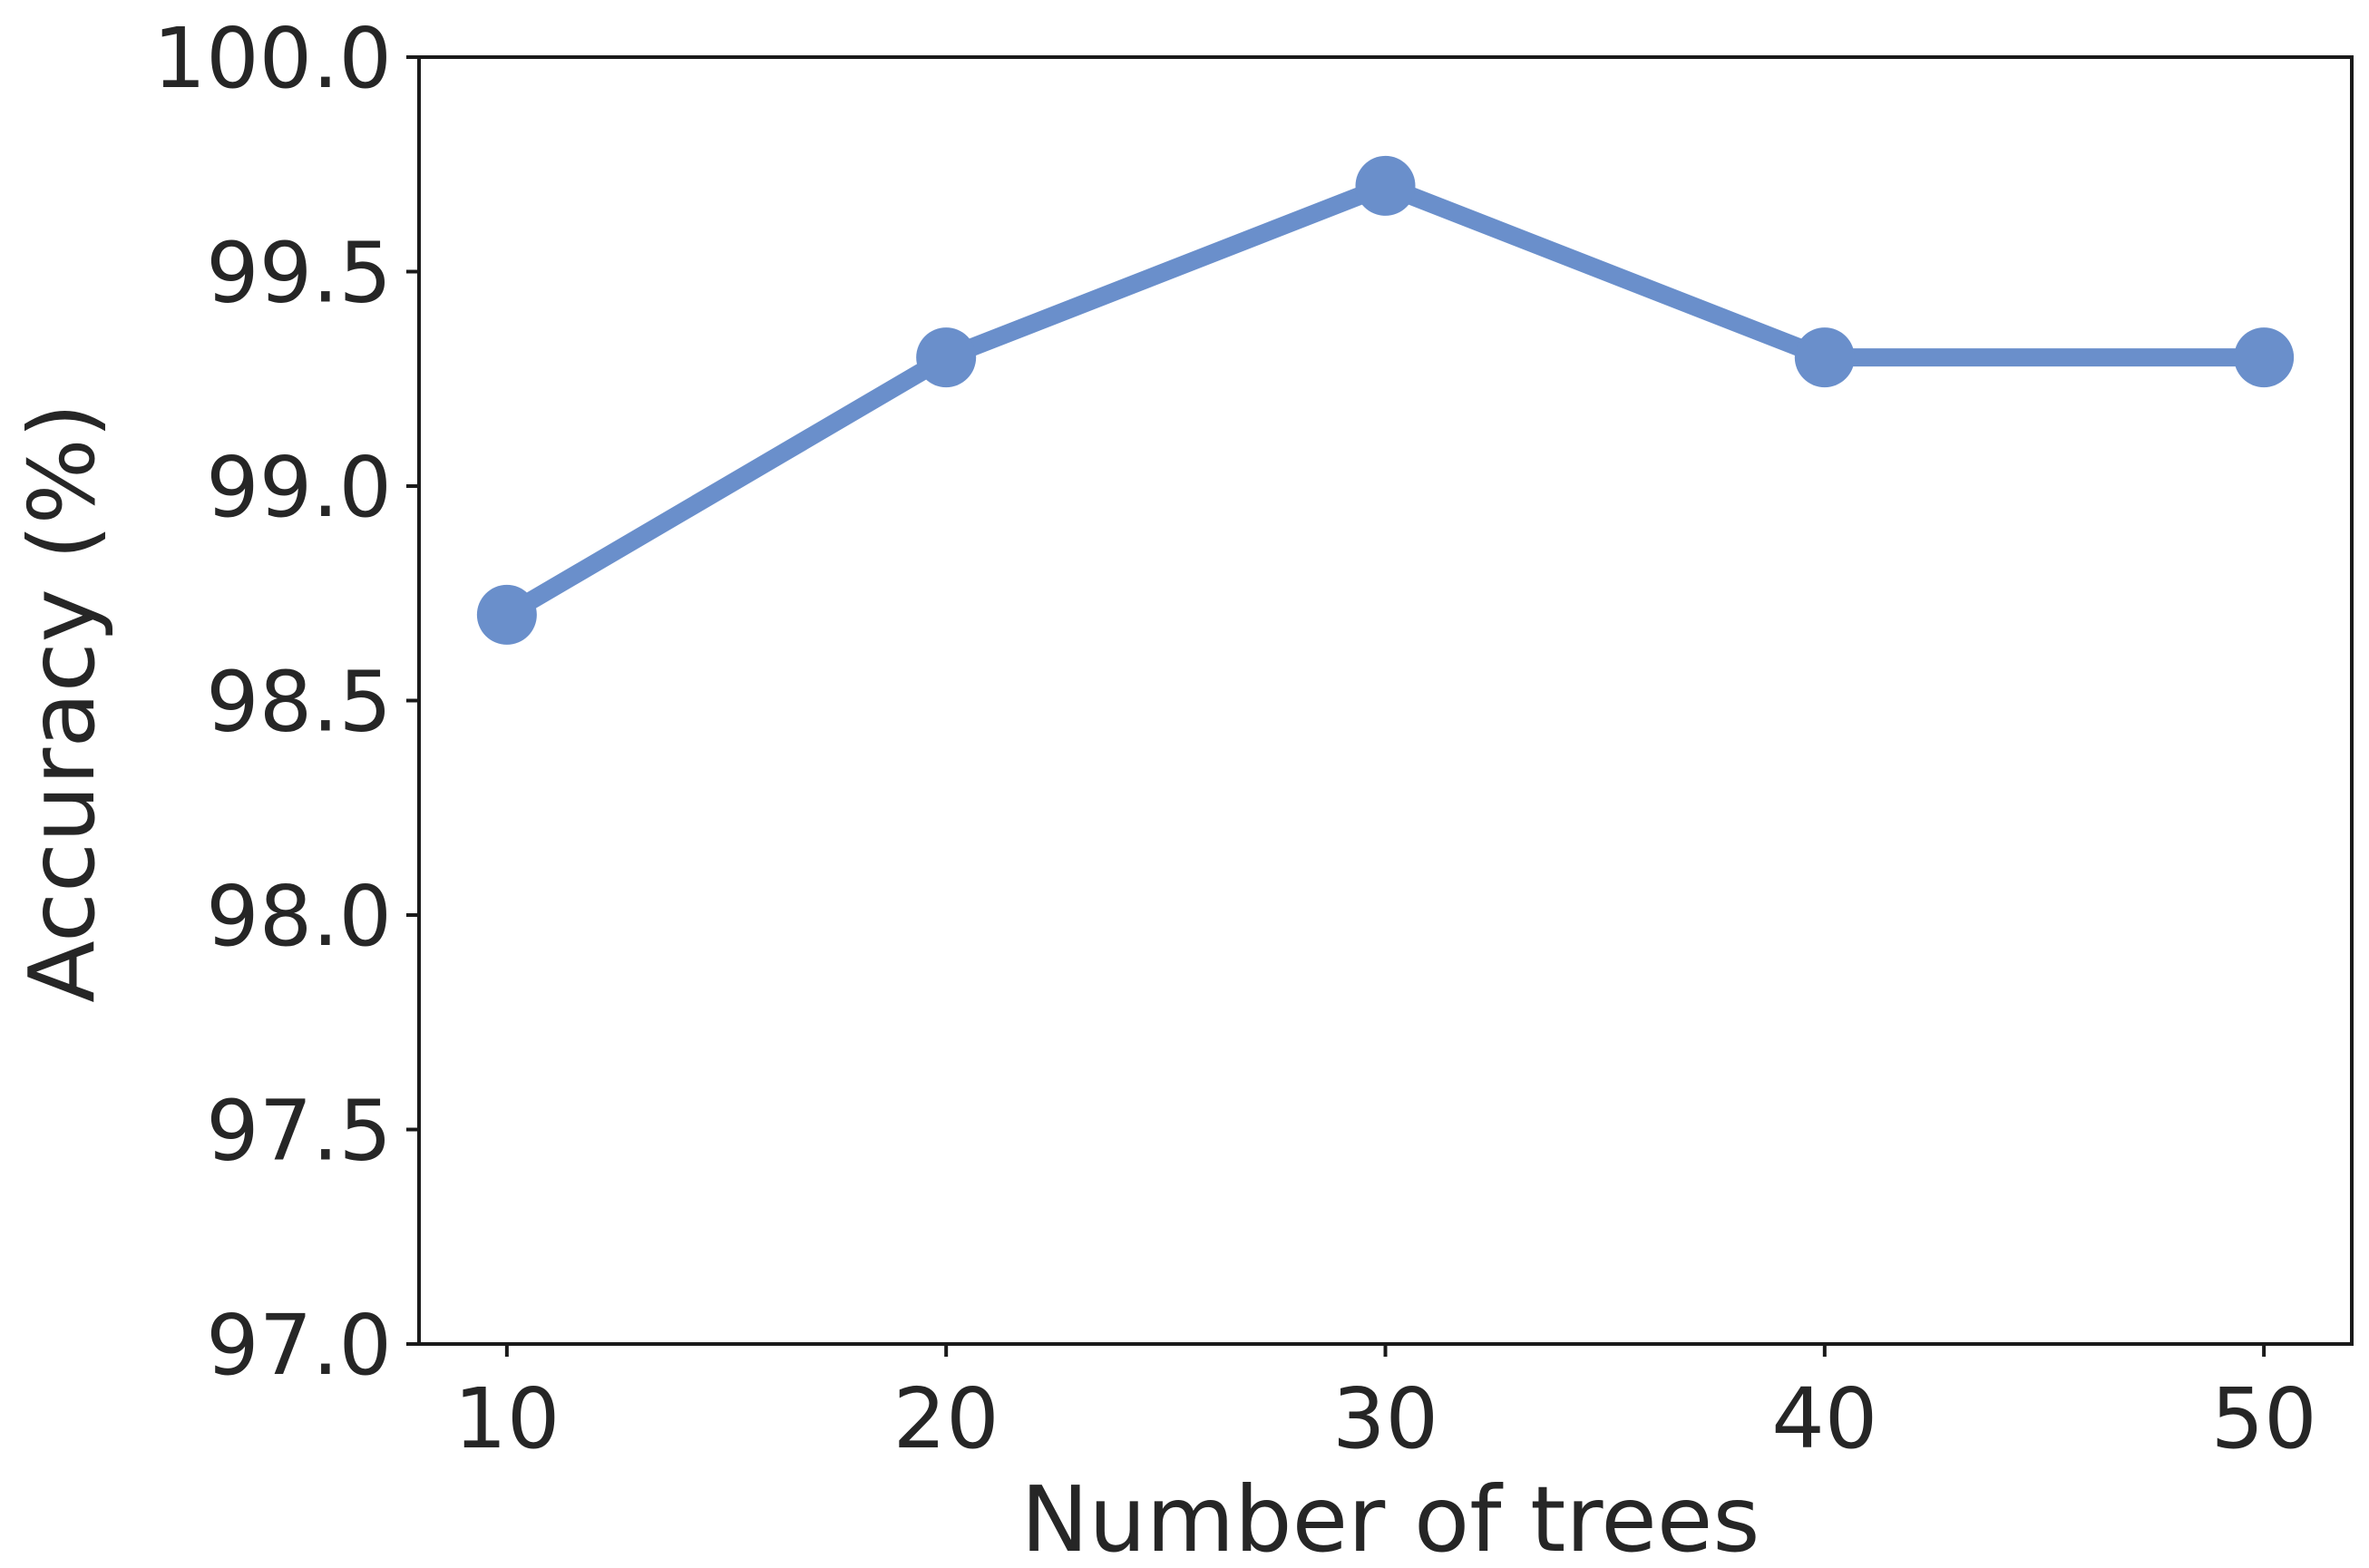 The width and height of the screenshot is (2369, 1568). Describe the element at coordinates (1824, 1418) in the screenshot. I see `x-tick-label: 40` at that location.